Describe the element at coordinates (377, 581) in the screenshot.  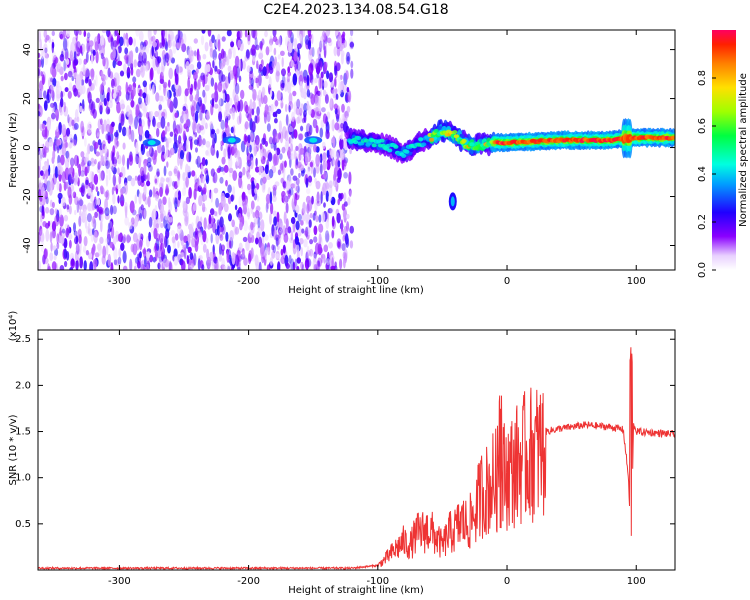
I see `x-tick-label: -100` at that location.